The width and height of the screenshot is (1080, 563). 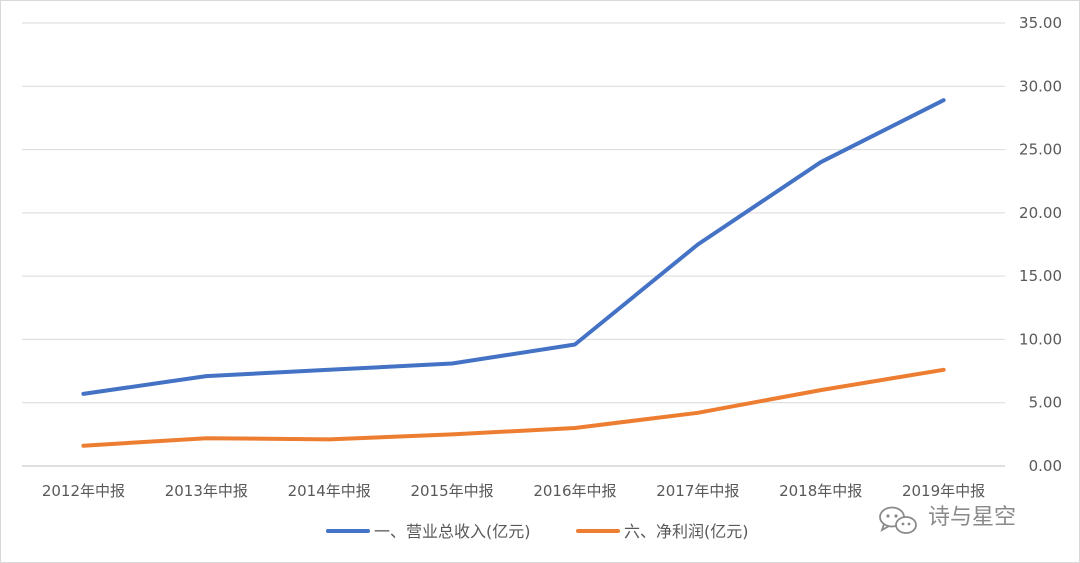 I want to click on x-tick-label: 2012年中报, so click(x=83, y=491).